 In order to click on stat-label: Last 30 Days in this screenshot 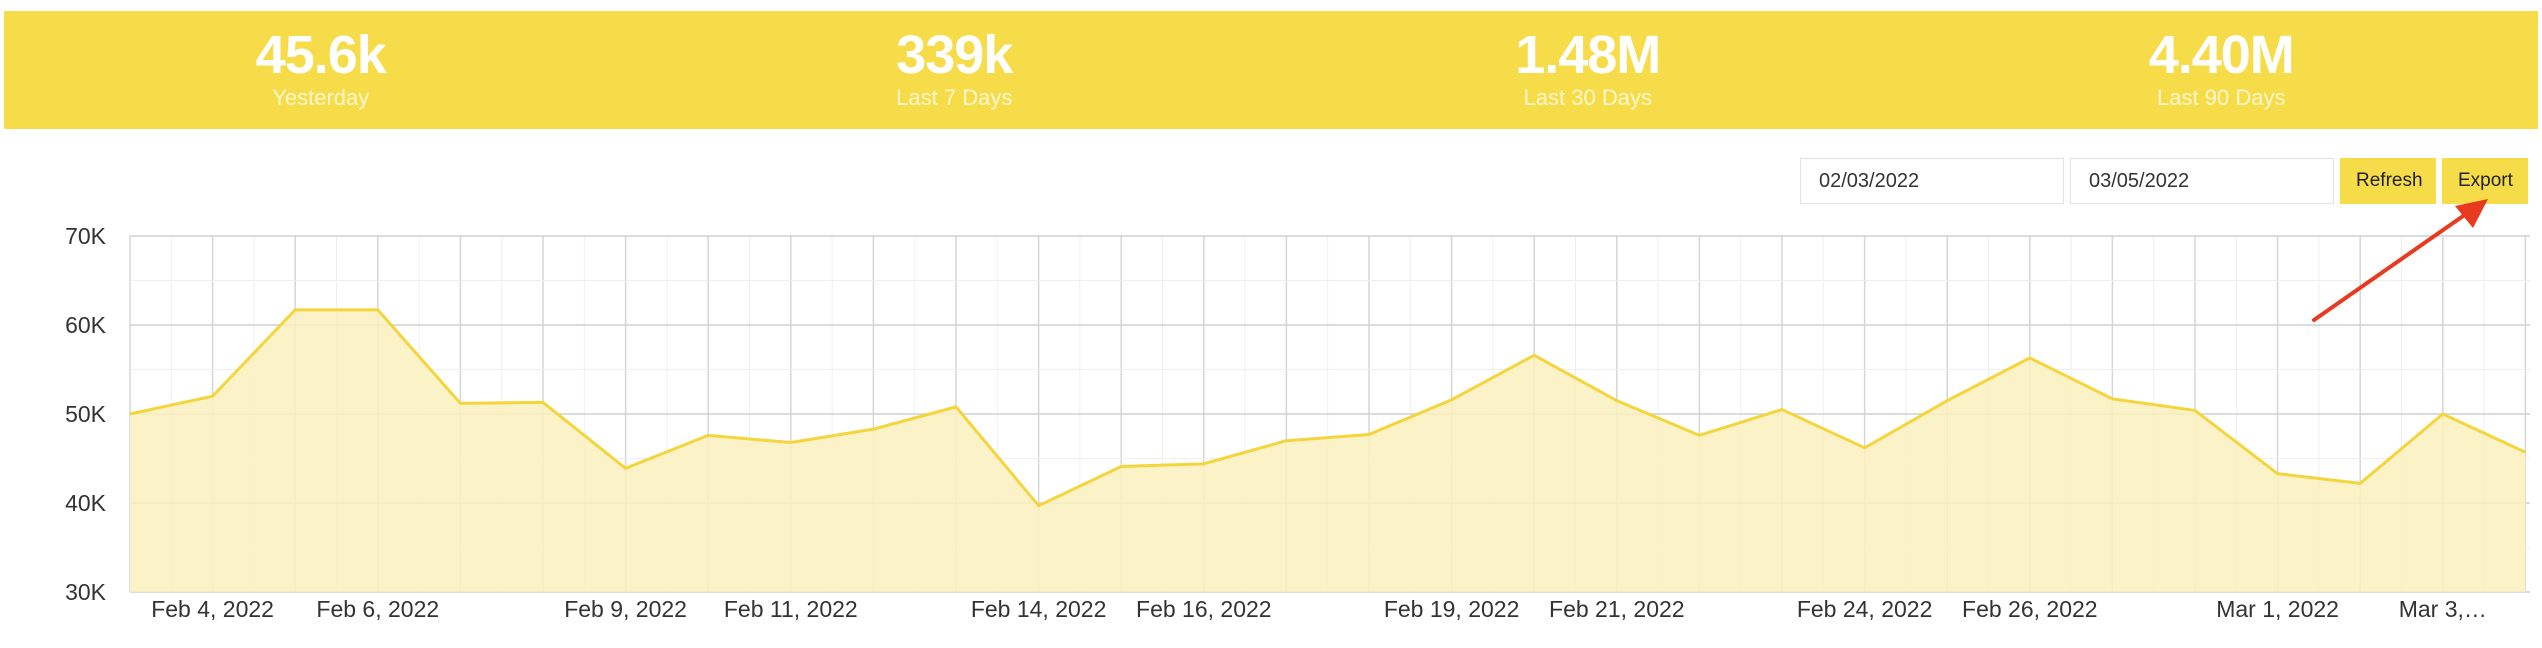, I will do `click(1587, 97)`.